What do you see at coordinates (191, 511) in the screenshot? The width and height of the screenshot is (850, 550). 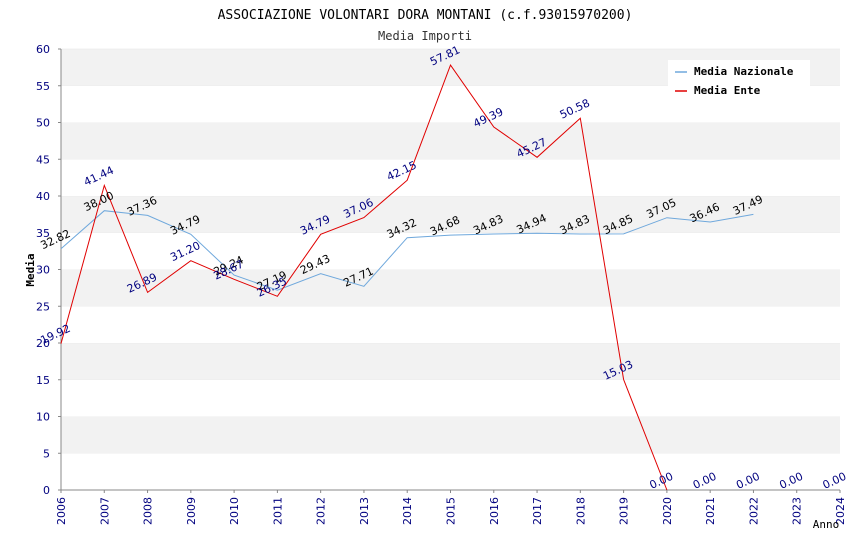 I see `x-tick-label: 2009` at bounding box center [191, 511].